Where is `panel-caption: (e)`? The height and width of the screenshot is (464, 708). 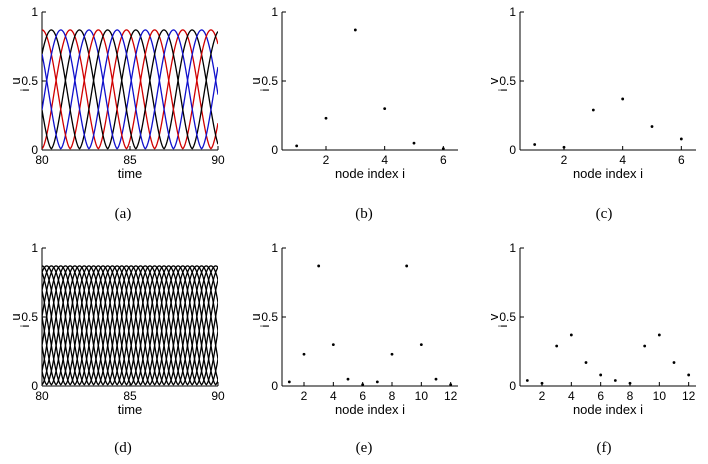 panel-caption: (e) is located at coordinates (364, 448).